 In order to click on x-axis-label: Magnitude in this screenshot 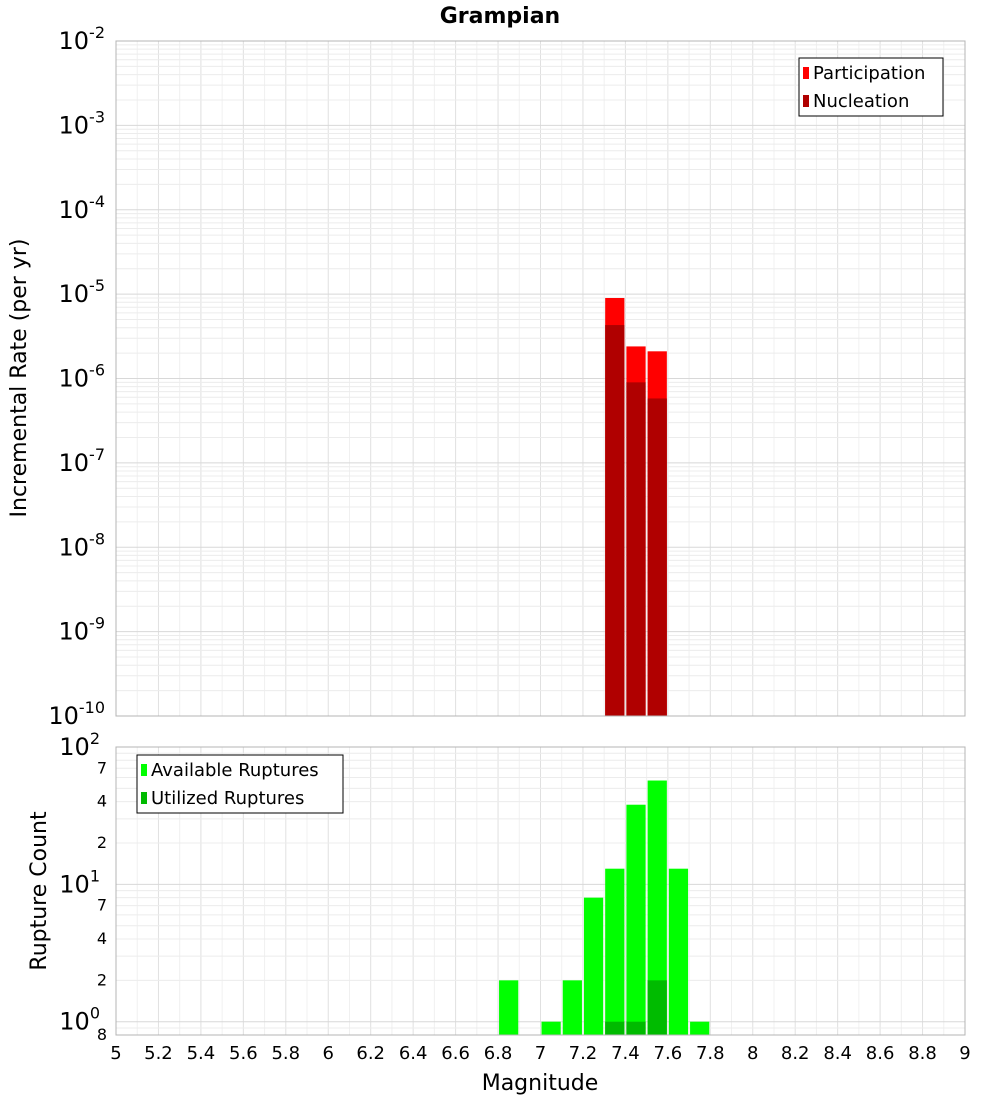, I will do `click(540, 1083)`.